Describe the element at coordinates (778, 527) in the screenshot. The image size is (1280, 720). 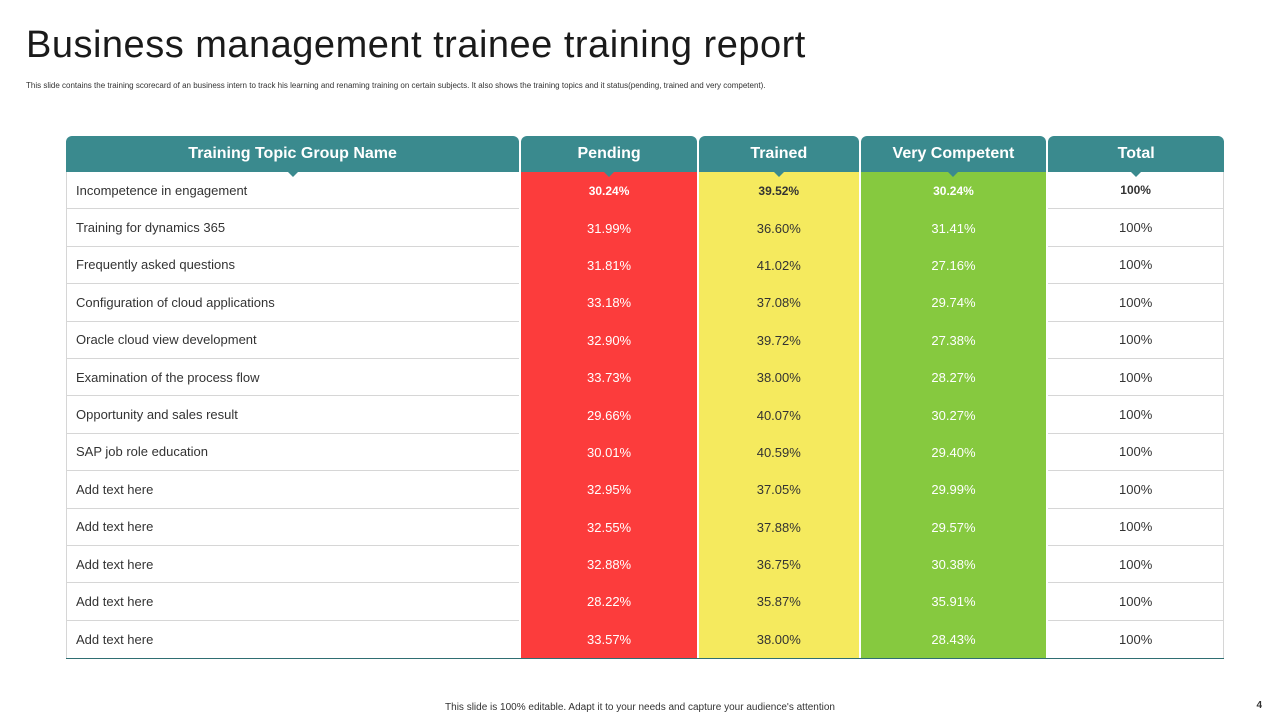
I see `trained-cell: 37.88%` at that location.